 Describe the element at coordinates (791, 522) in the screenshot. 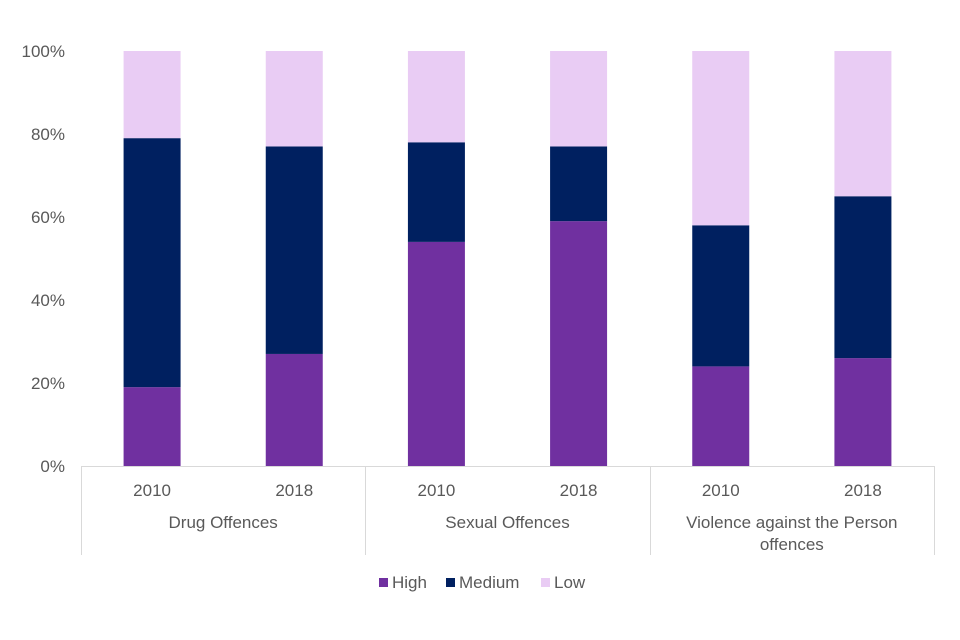

I see `group-label: Violence against the Person` at that location.